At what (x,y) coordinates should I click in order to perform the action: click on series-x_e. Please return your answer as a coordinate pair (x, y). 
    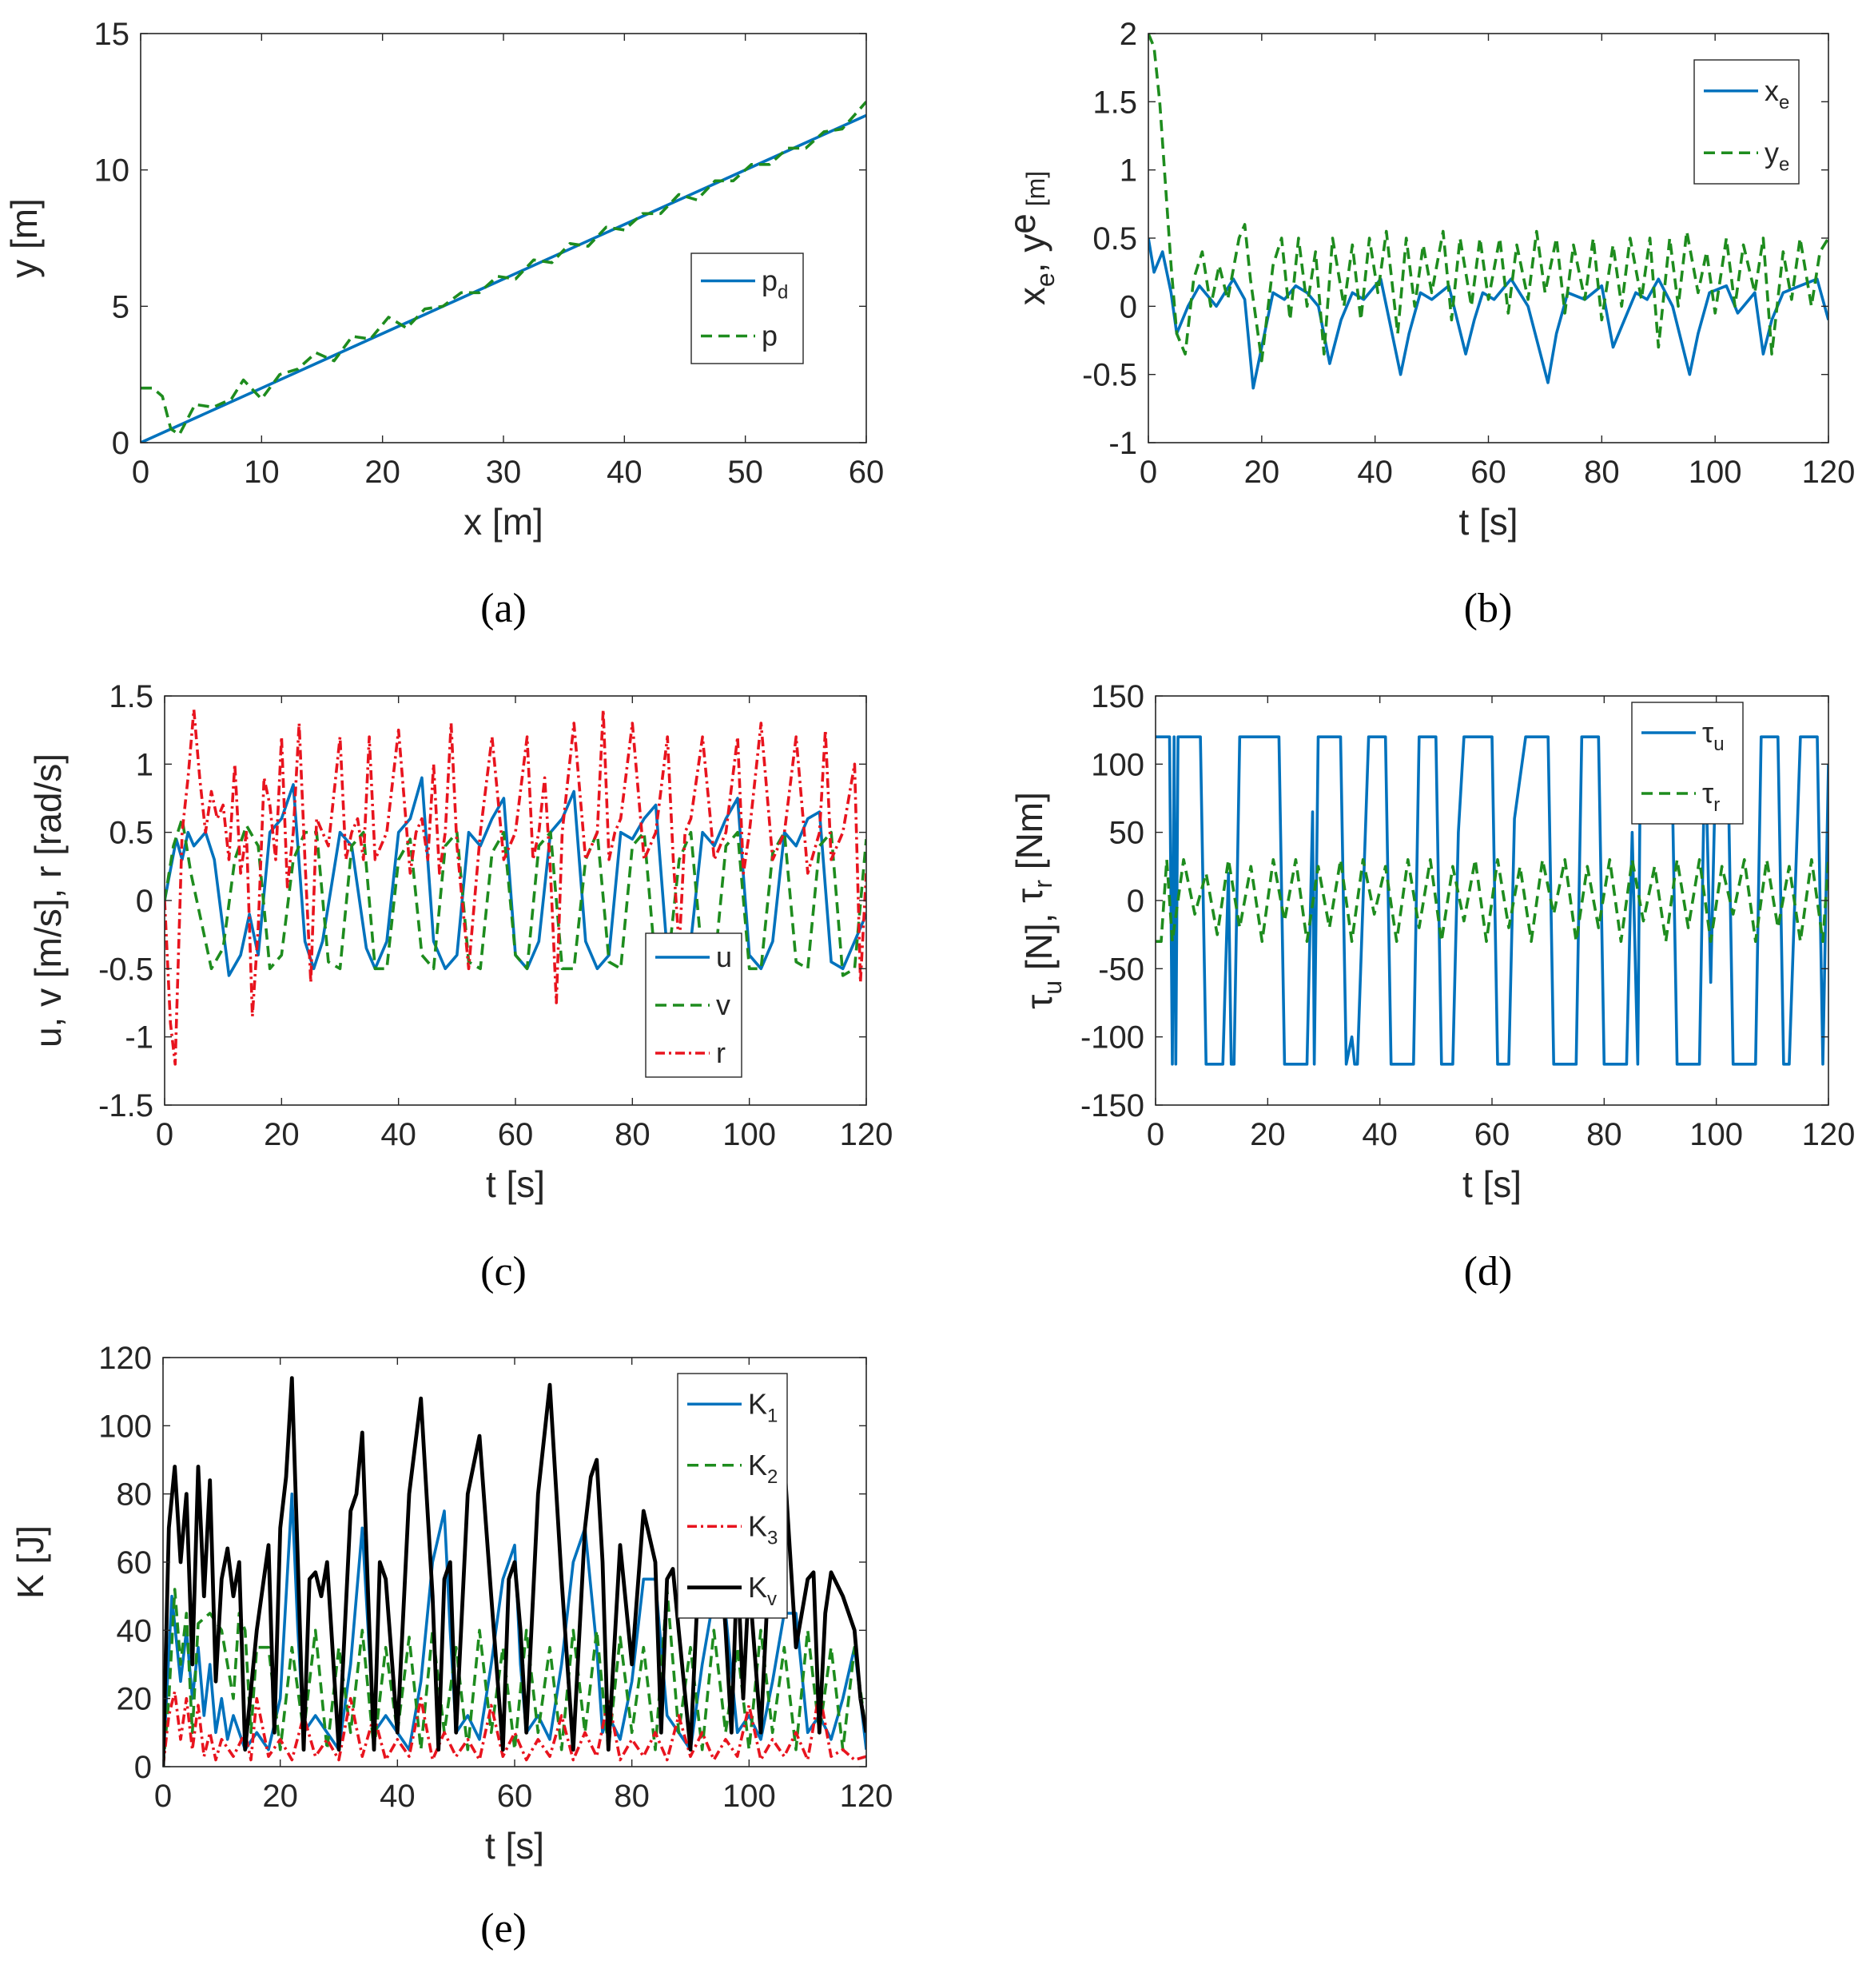
    Looking at the image, I should click on (1488, 313).